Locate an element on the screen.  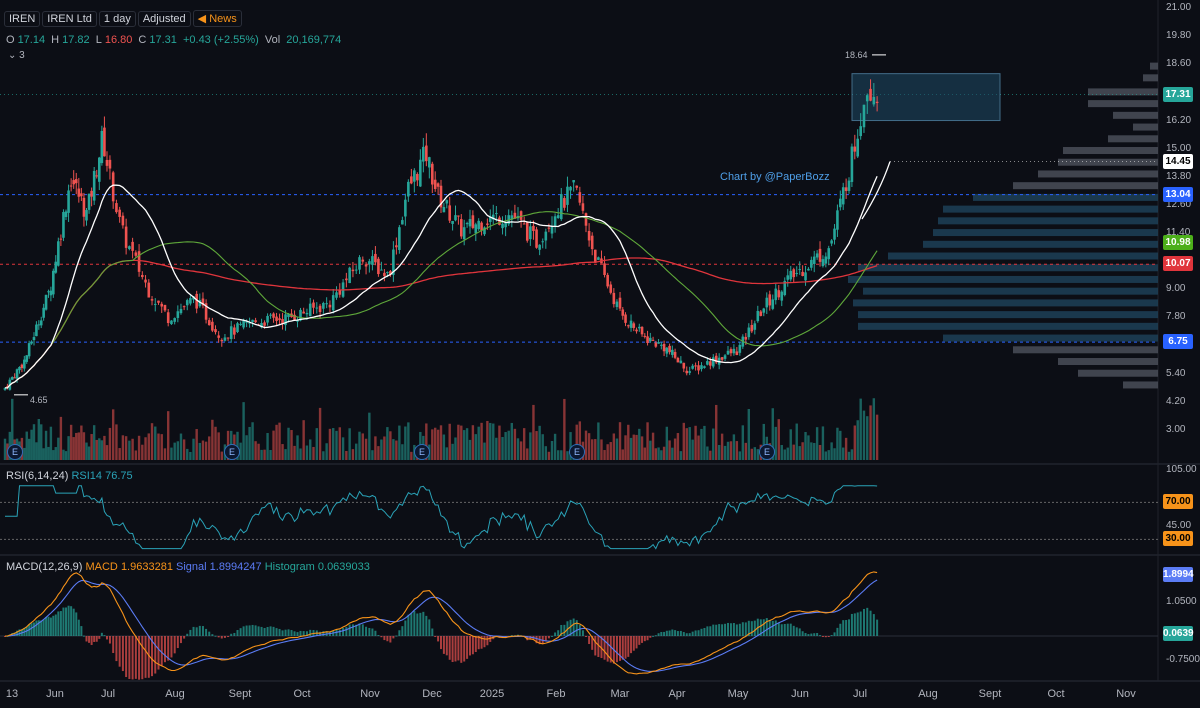
price-axis-tick: 11.40 is located at coordinates (1178, 233).